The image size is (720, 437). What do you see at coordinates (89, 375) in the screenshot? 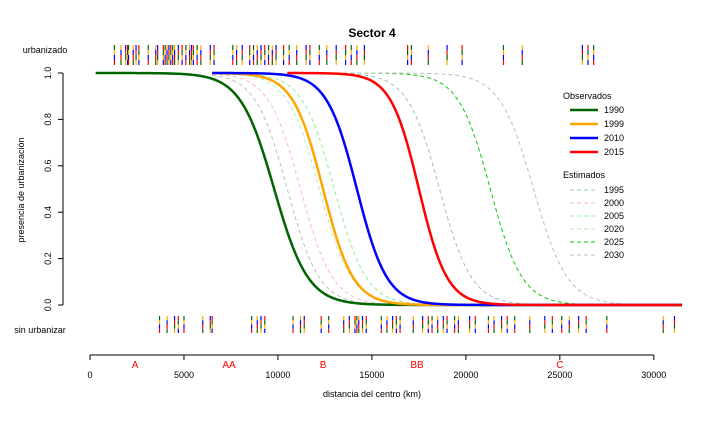
I see `x-tick-label: 0` at bounding box center [89, 375].